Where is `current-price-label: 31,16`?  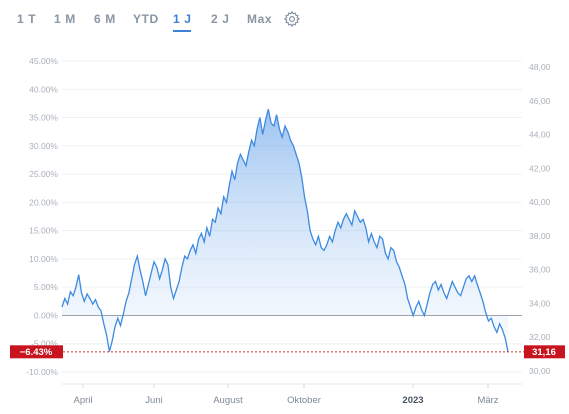
current-price-label: 31,16 is located at coordinates (544, 352).